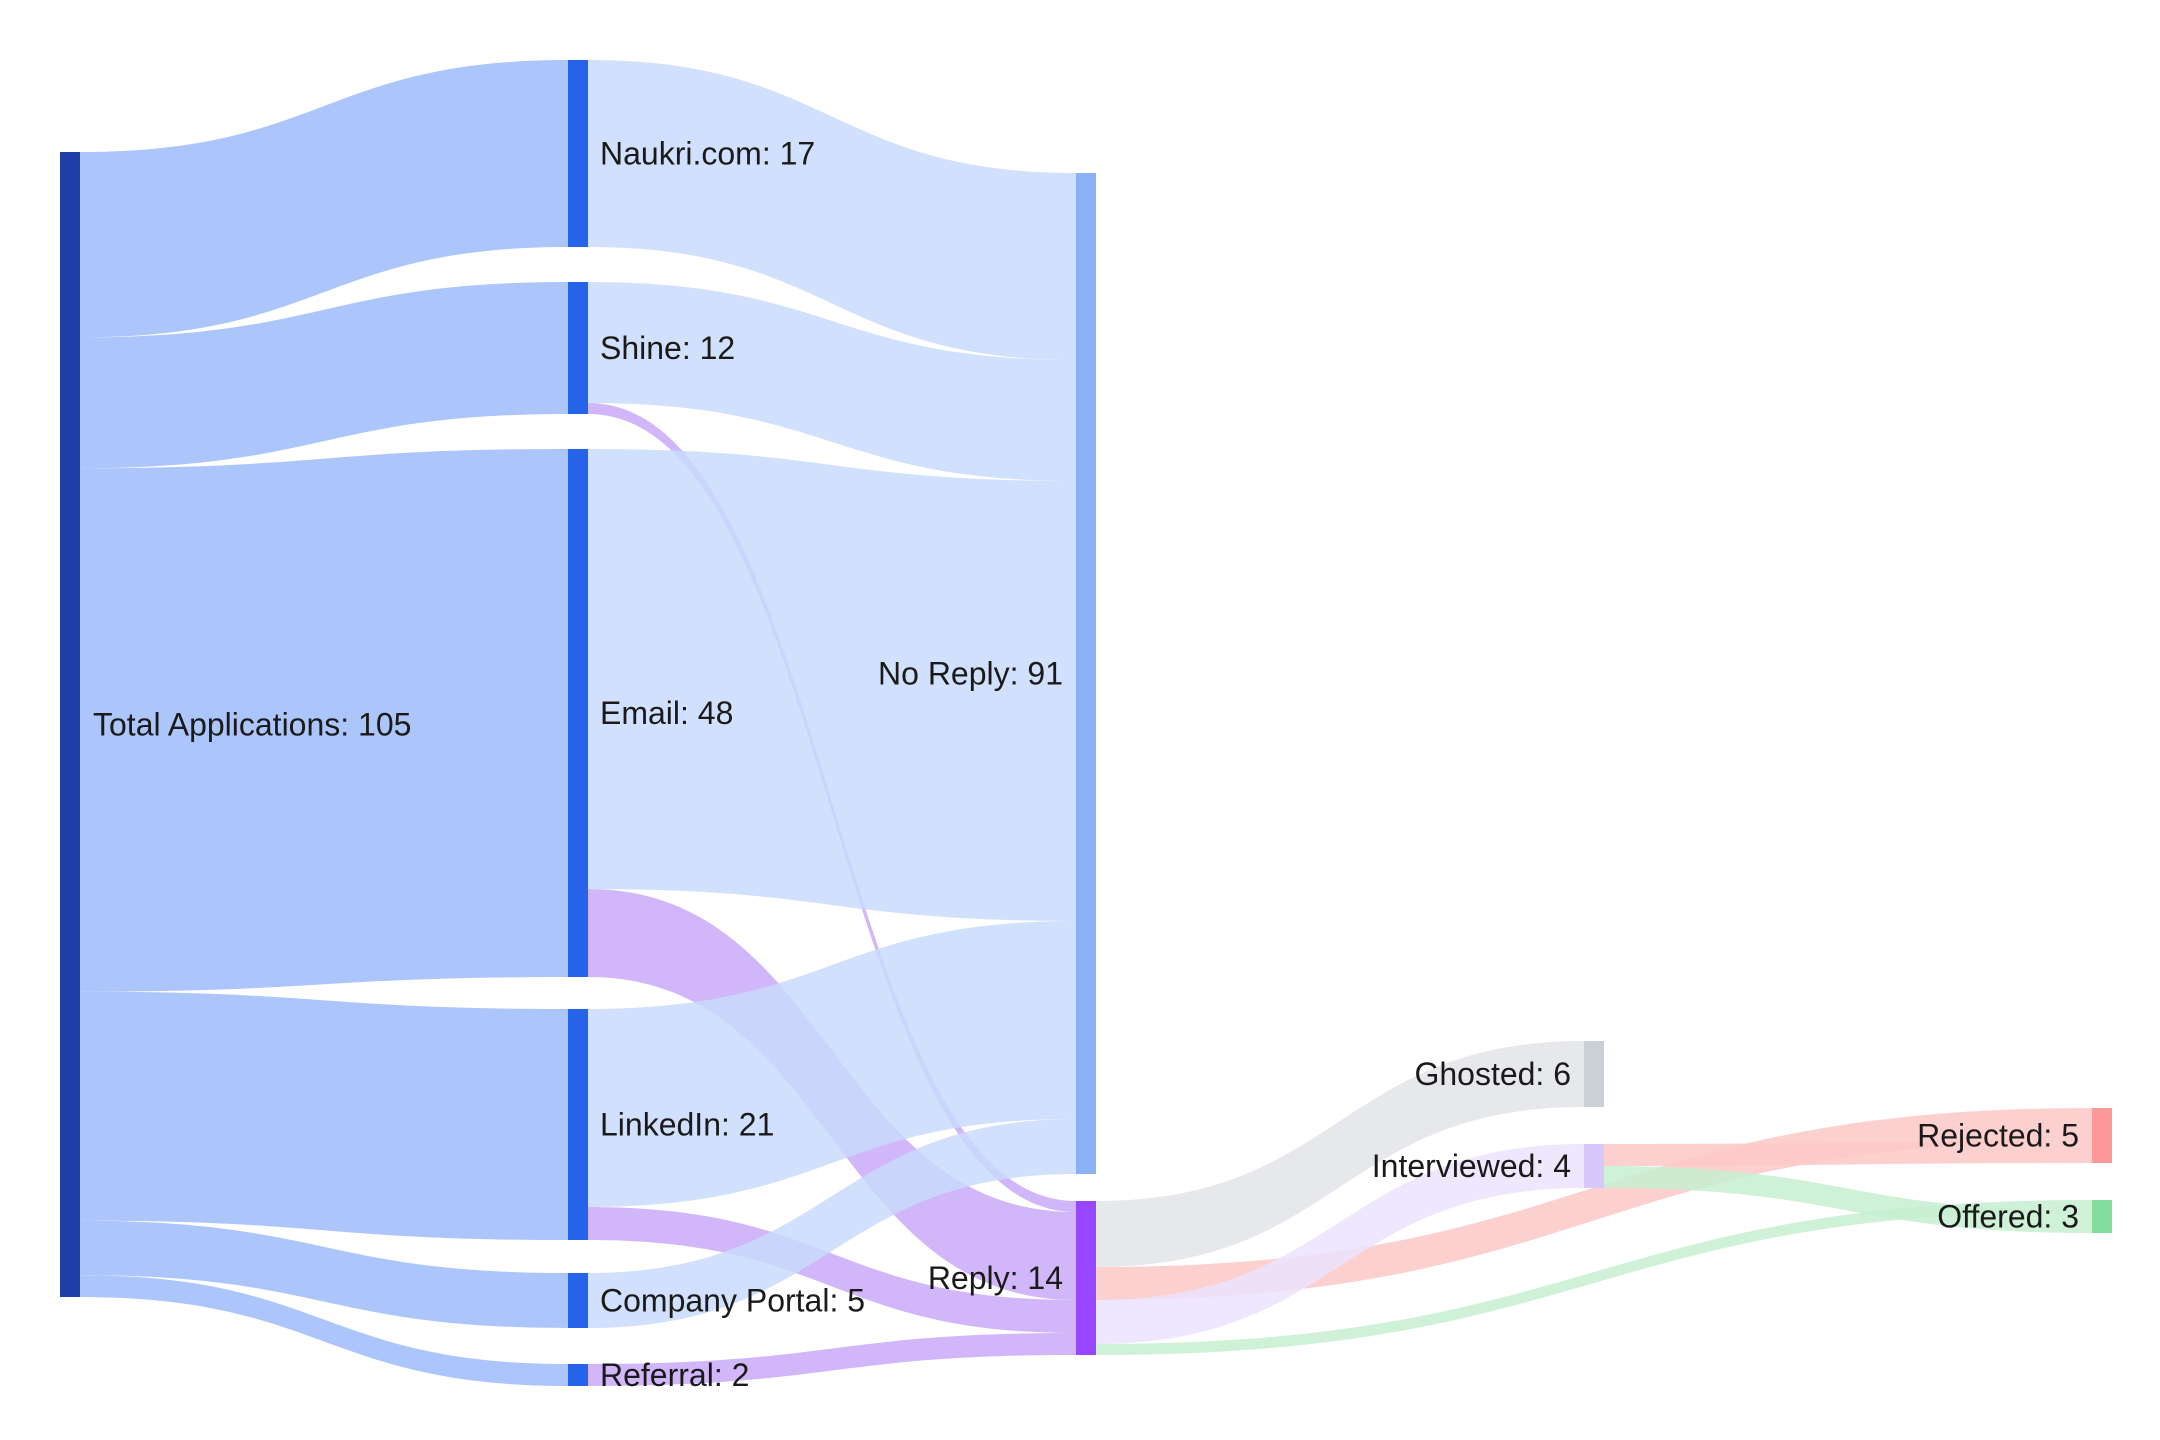 The width and height of the screenshot is (2160, 1440). What do you see at coordinates (674, 1375) in the screenshot?
I see `node-label-referral: Referral: 2` at bounding box center [674, 1375].